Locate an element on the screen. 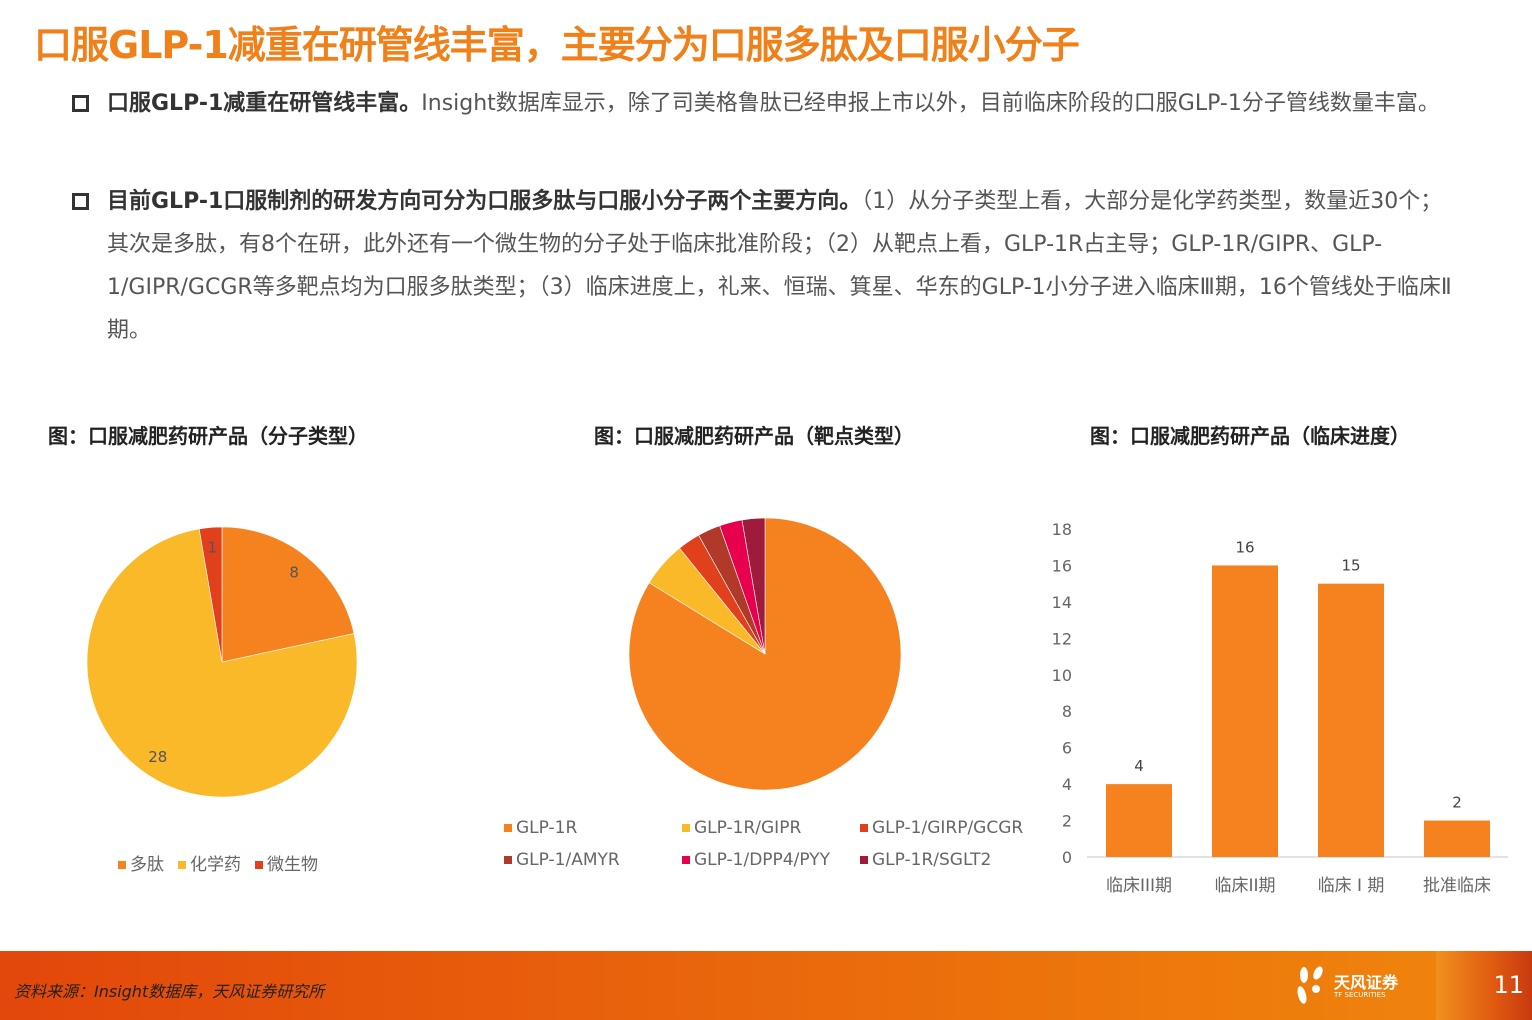  x-tick-label: 临床II期 is located at coordinates (1244, 886).